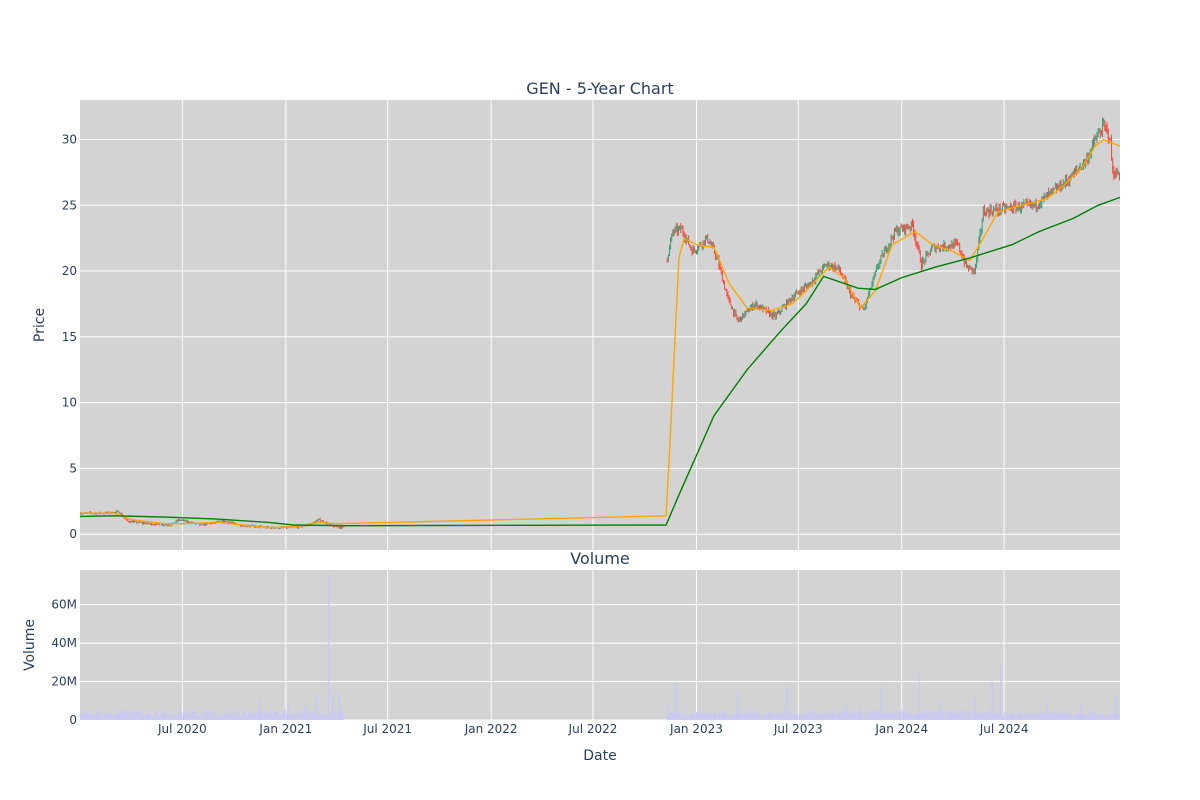  Describe the element at coordinates (64, 682) in the screenshot. I see `volume-y-tick-label: 20M` at that location.